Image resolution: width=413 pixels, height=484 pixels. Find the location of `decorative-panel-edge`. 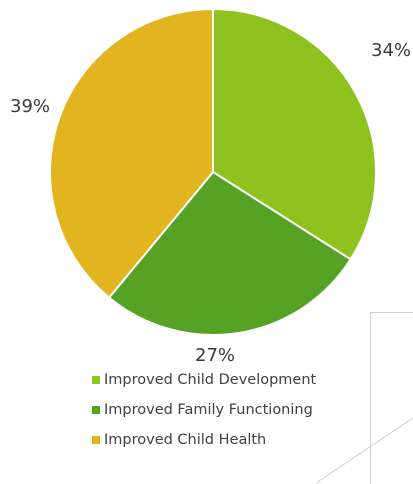

decorative-panel-edge is located at coordinates (391, 398).